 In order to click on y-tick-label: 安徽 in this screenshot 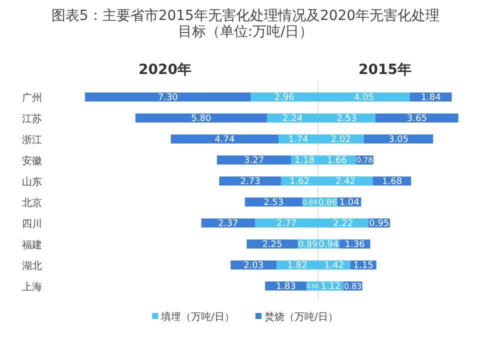, I will do `click(32, 161)`.